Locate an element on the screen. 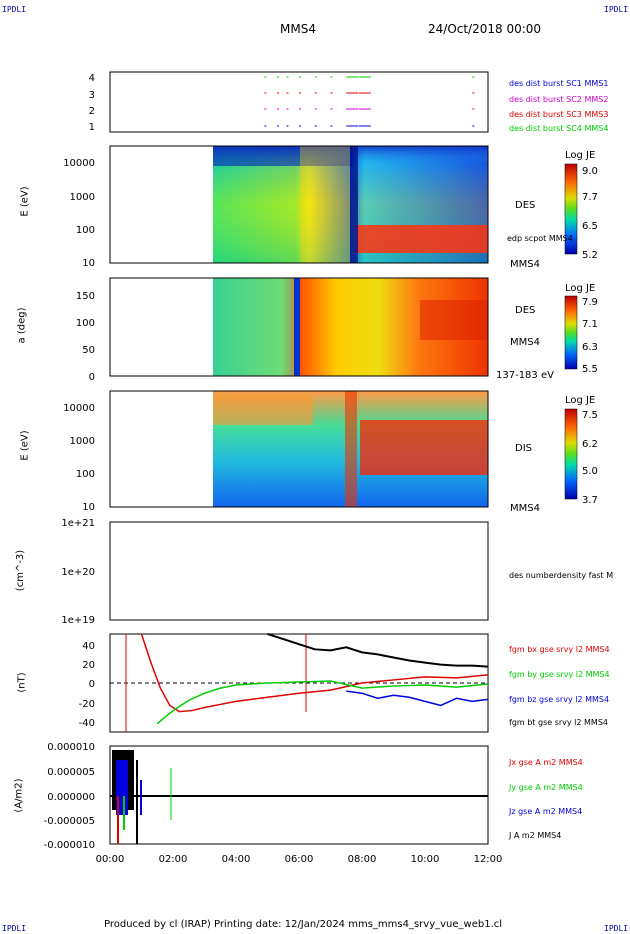 This screenshot has width=630, height=934. time-tick-label: 06:00 is located at coordinates (299, 859).